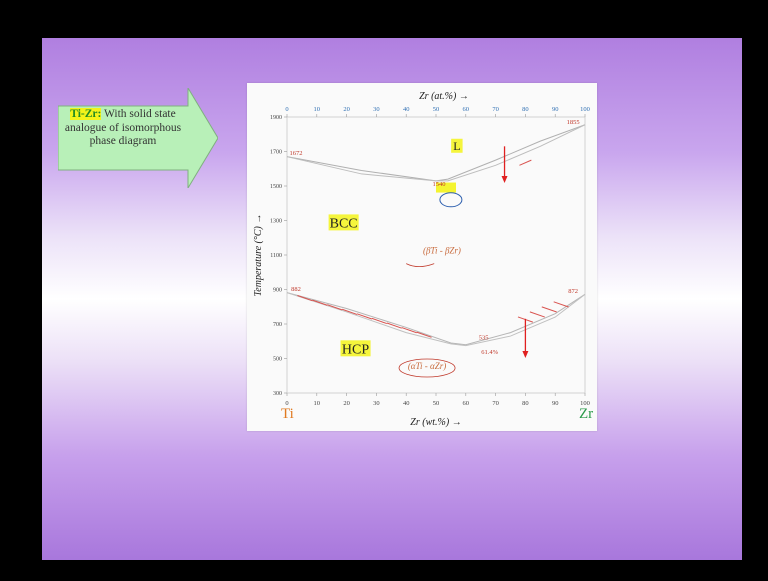  I want to click on x-tick-label: 30, so click(376, 403).